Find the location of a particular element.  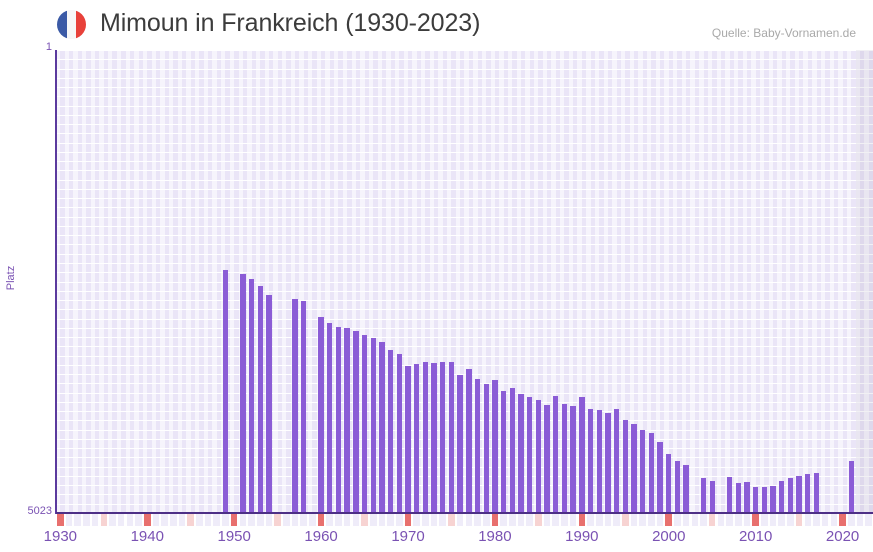

x-tick-major is located at coordinates (582, 520).